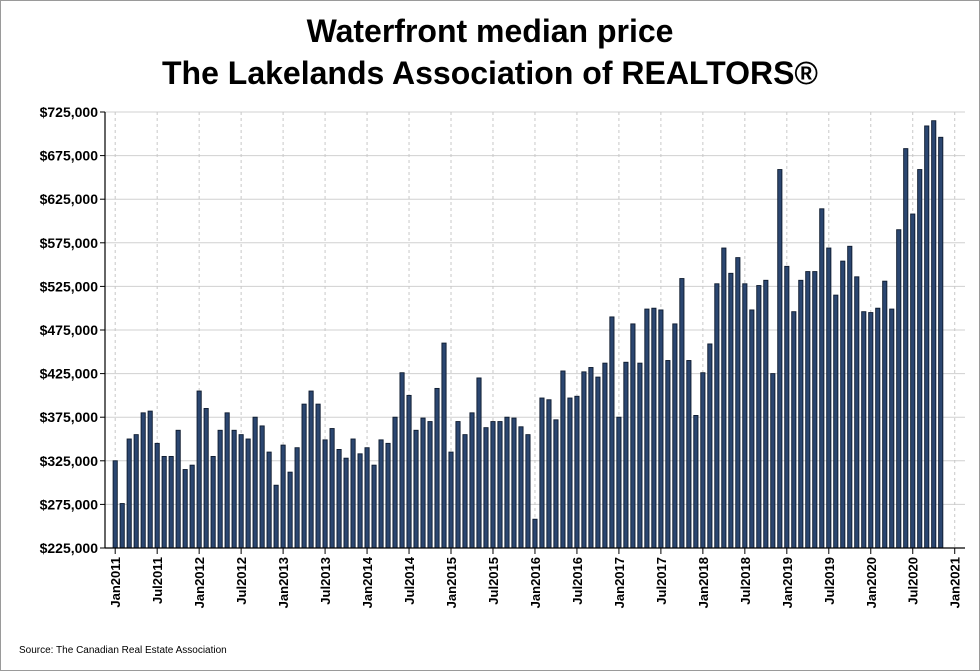 The image size is (980, 671). Describe the element at coordinates (367, 582) in the screenshot. I see `x-tick-label: Jan2014` at that location.